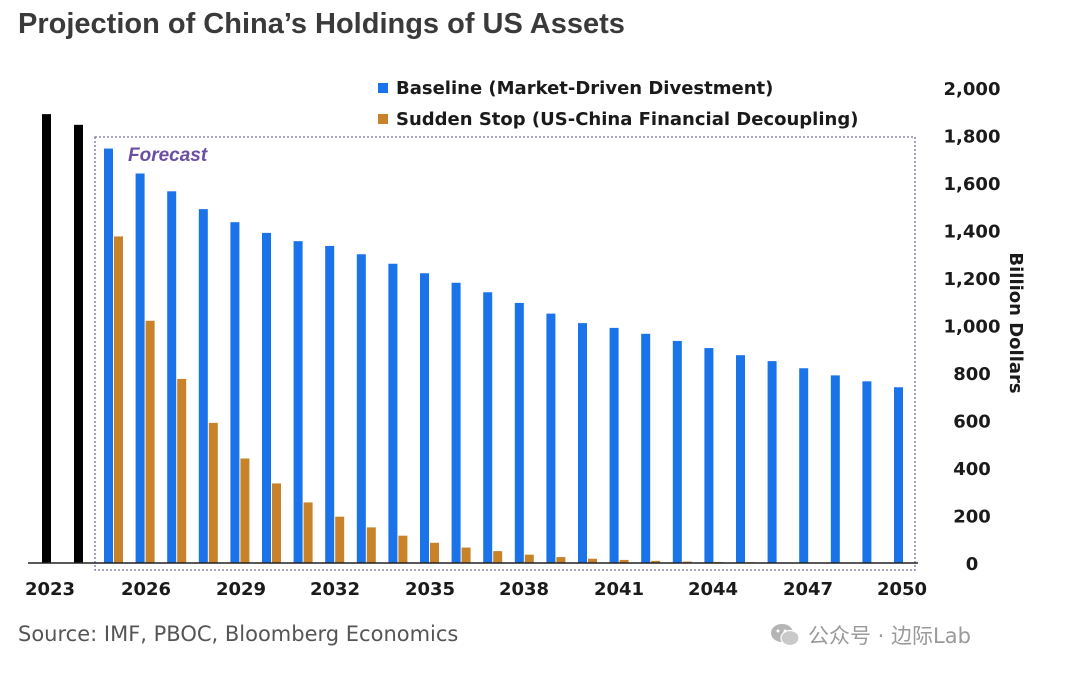 The width and height of the screenshot is (1080, 678). I want to click on watermark-text: 公众号 · 边际Lab, so click(889, 636).